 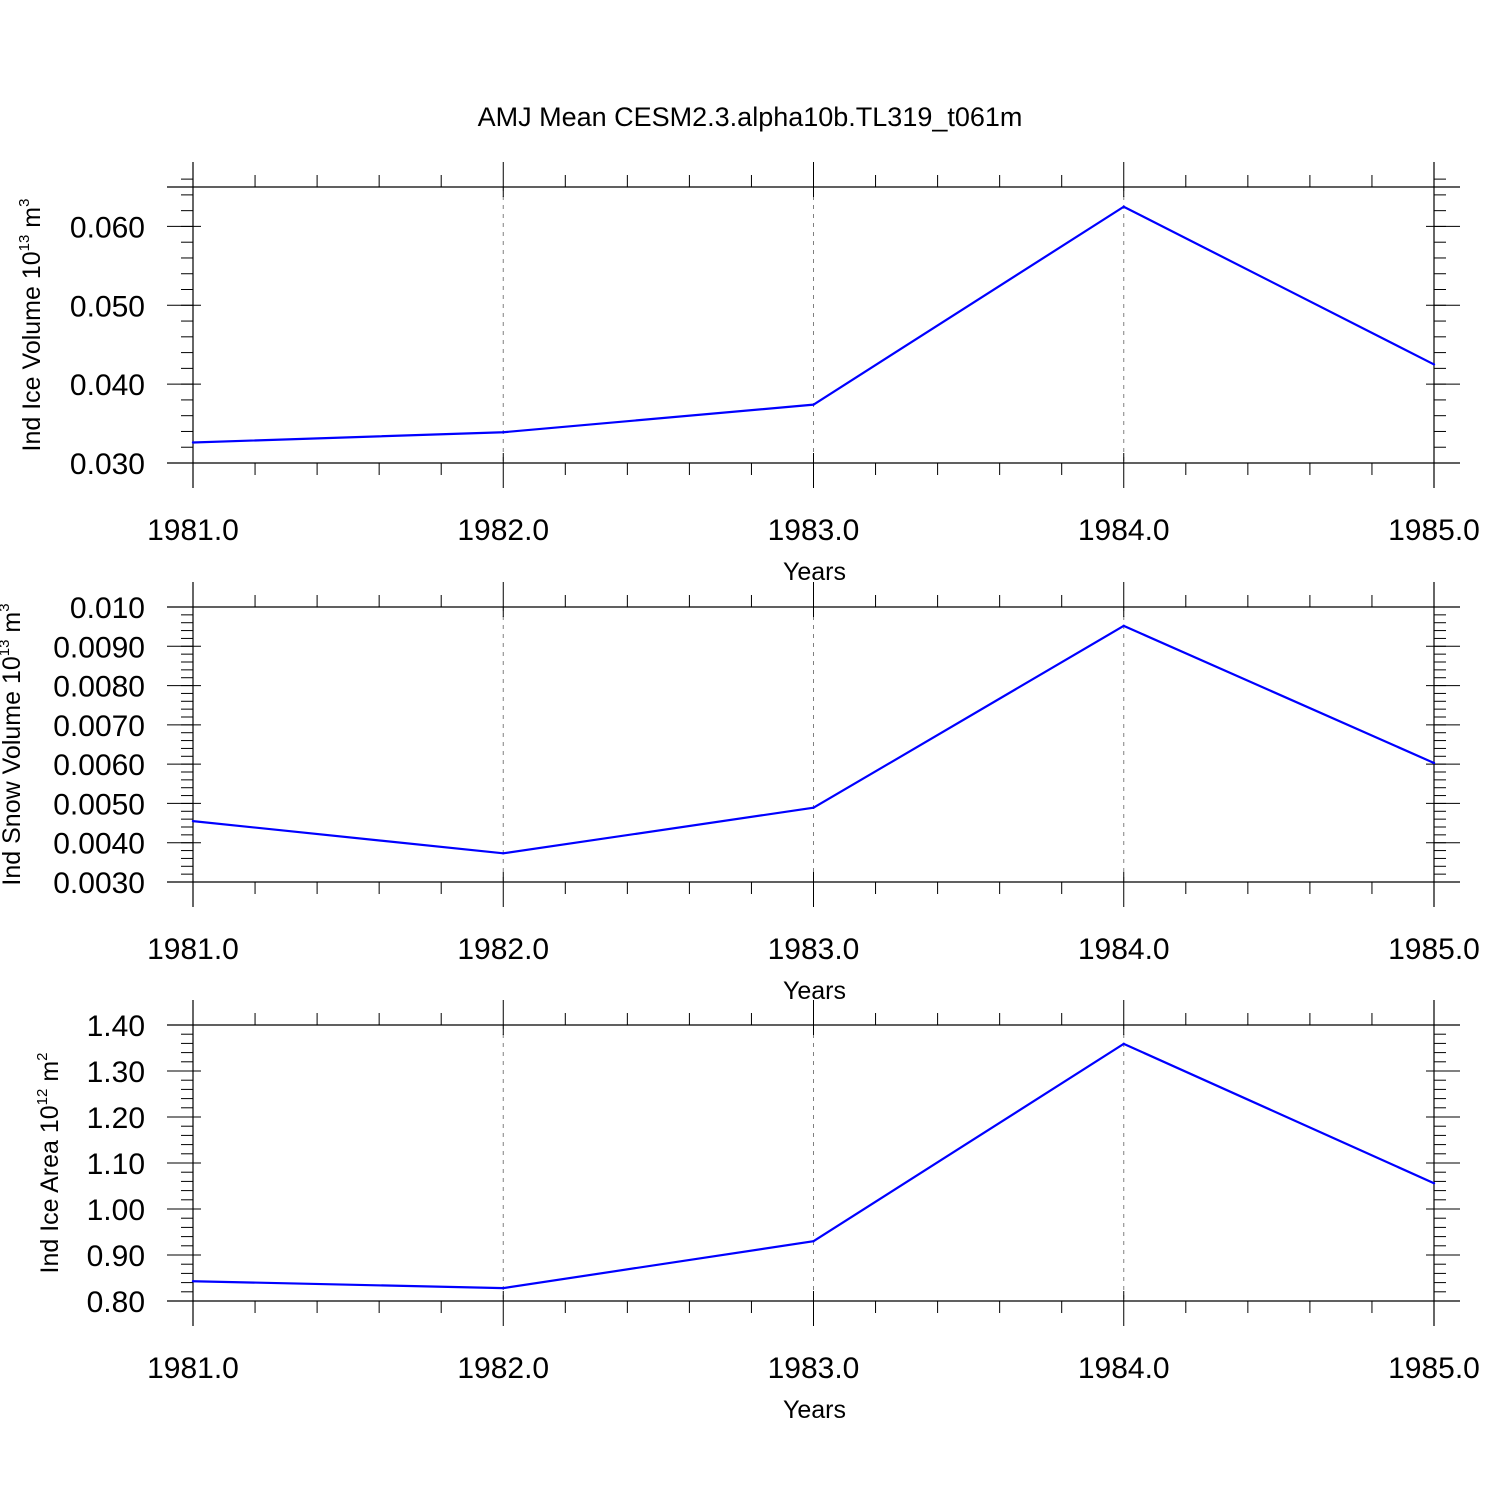 What do you see at coordinates (116, 1072) in the screenshot?
I see `y-tick-label: 1.30` at bounding box center [116, 1072].